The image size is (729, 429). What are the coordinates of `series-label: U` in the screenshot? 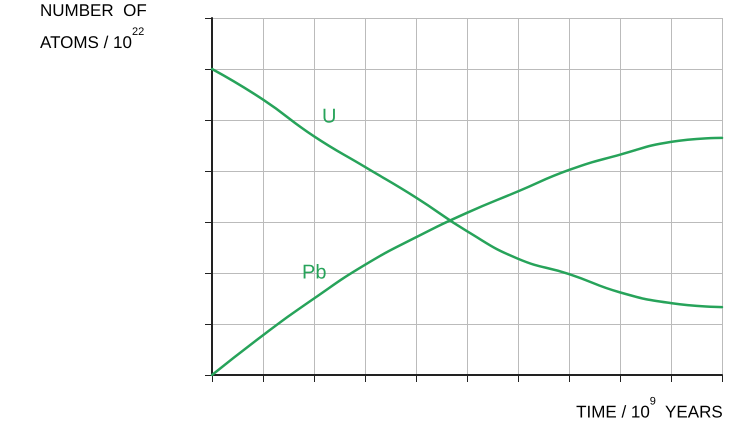 It's located at (329, 116).